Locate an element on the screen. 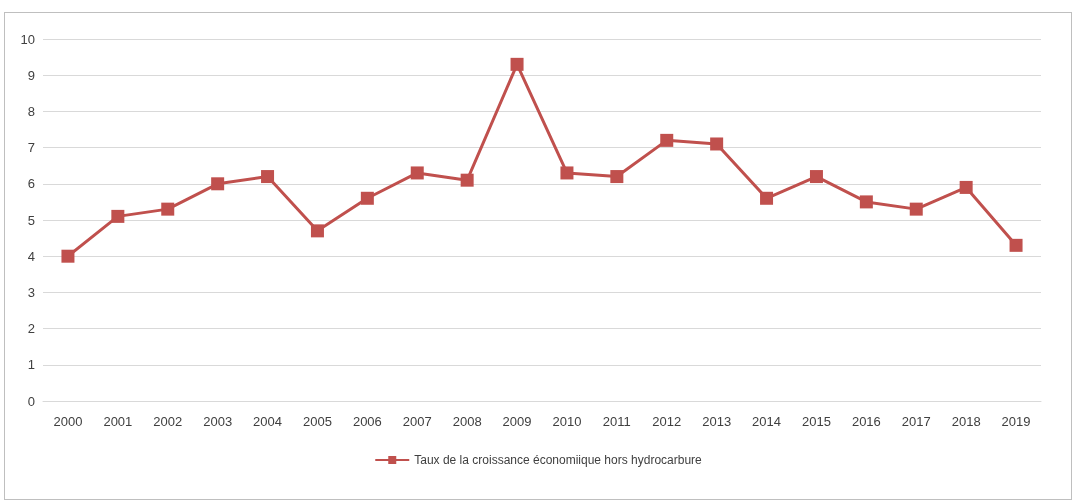  x-tick-label: 2019 is located at coordinates (1016, 421).